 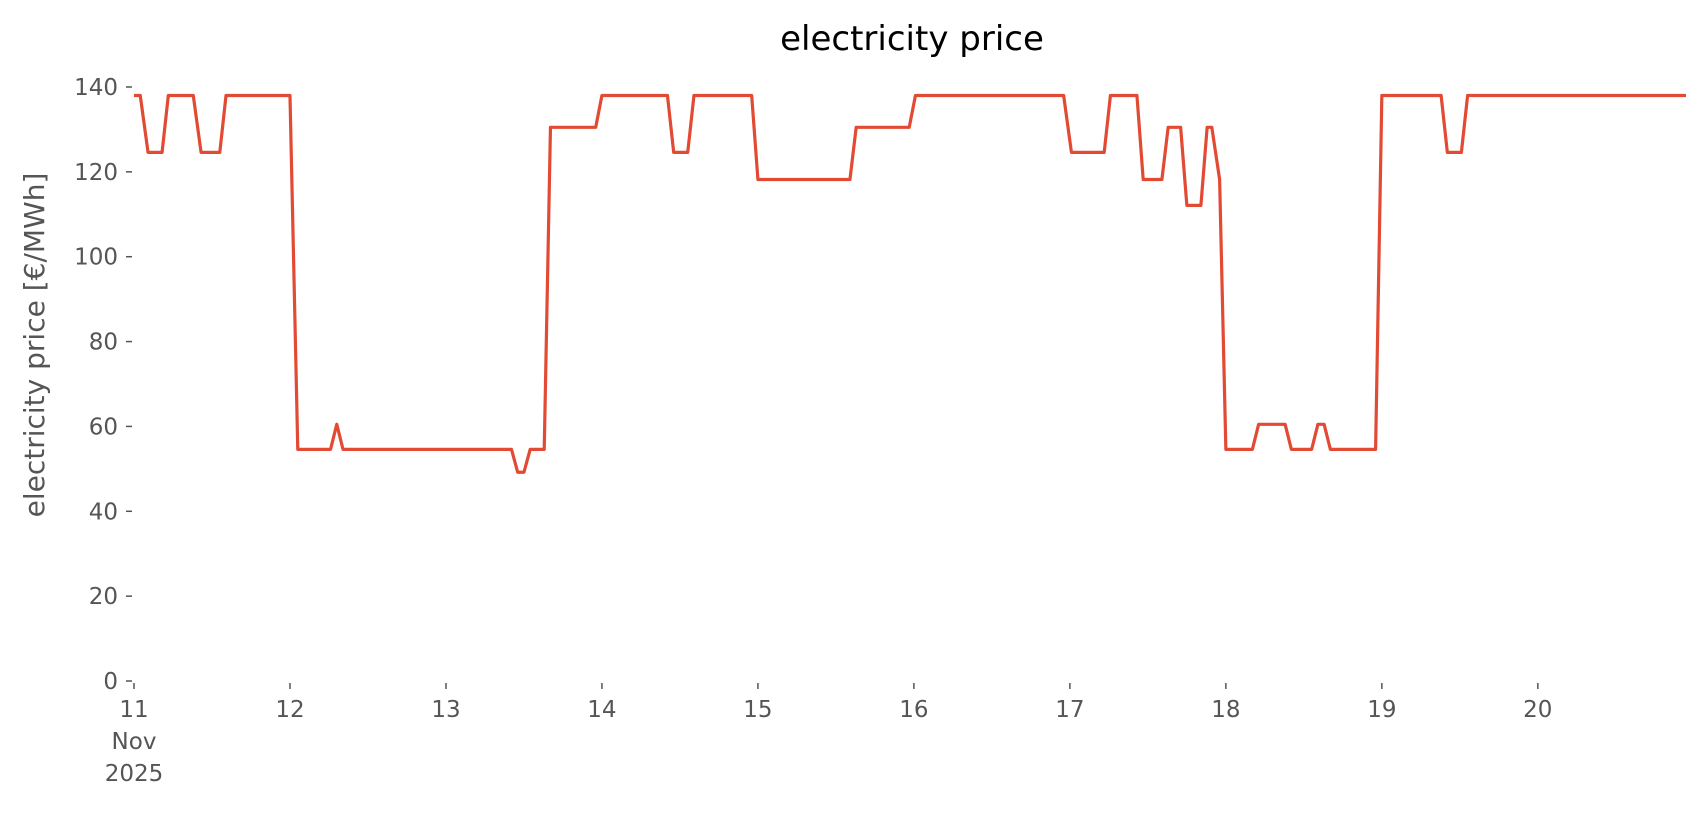 I want to click on y-axis-label: electricity price [€/MWh], so click(x=34, y=345).